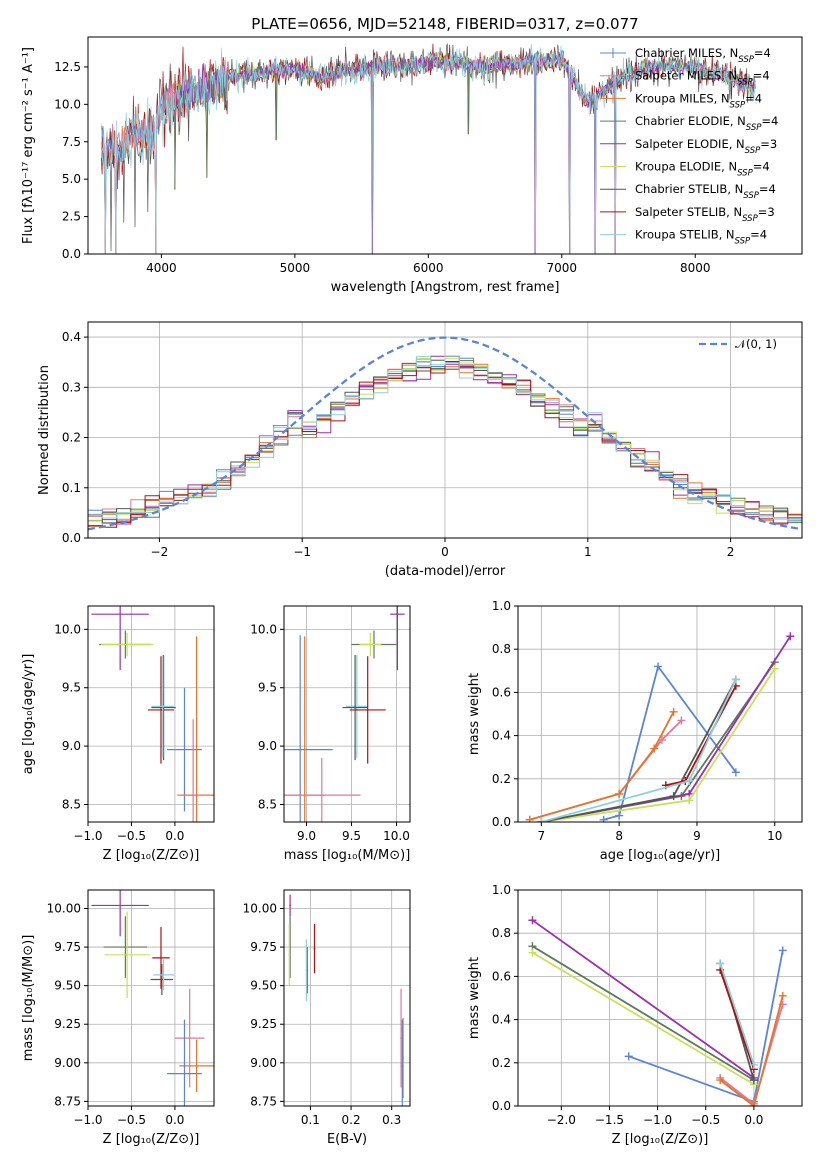  What do you see at coordinates (501, 606) in the screenshot?
I see `y-tick-label: 1.0` at bounding box center [501, 606].